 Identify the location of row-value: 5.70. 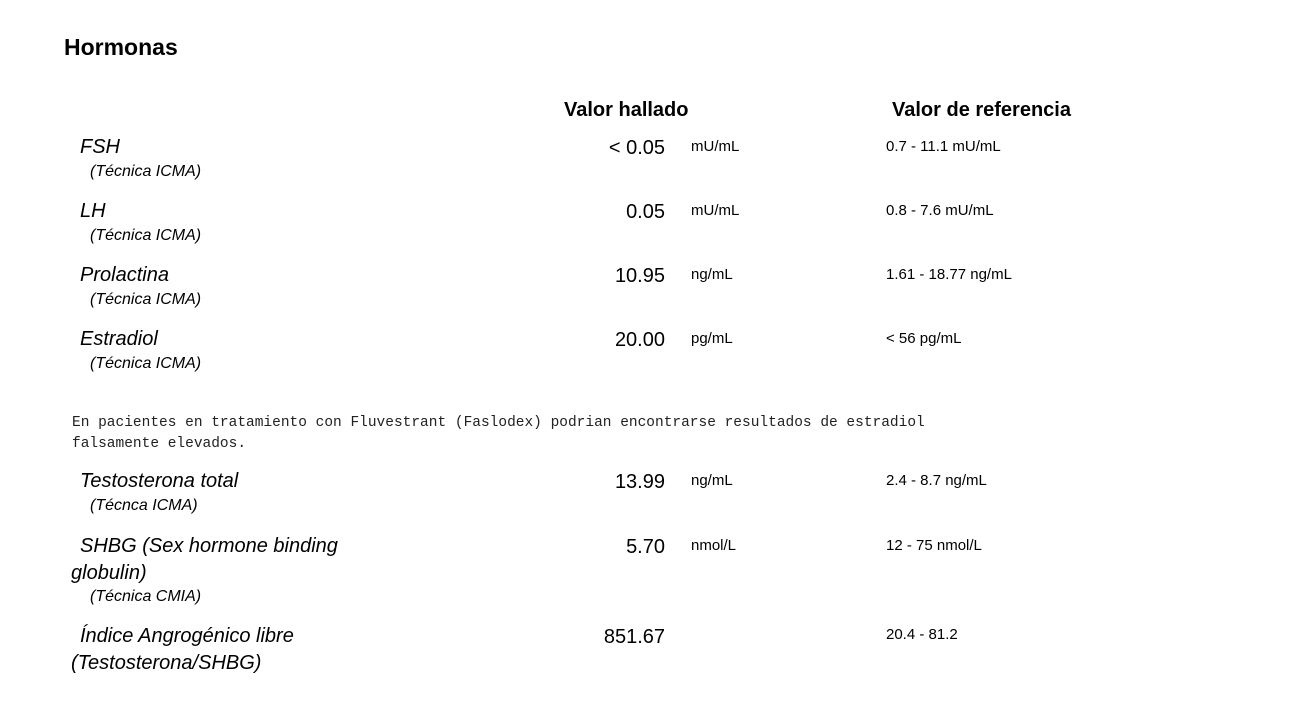
(645, 547).